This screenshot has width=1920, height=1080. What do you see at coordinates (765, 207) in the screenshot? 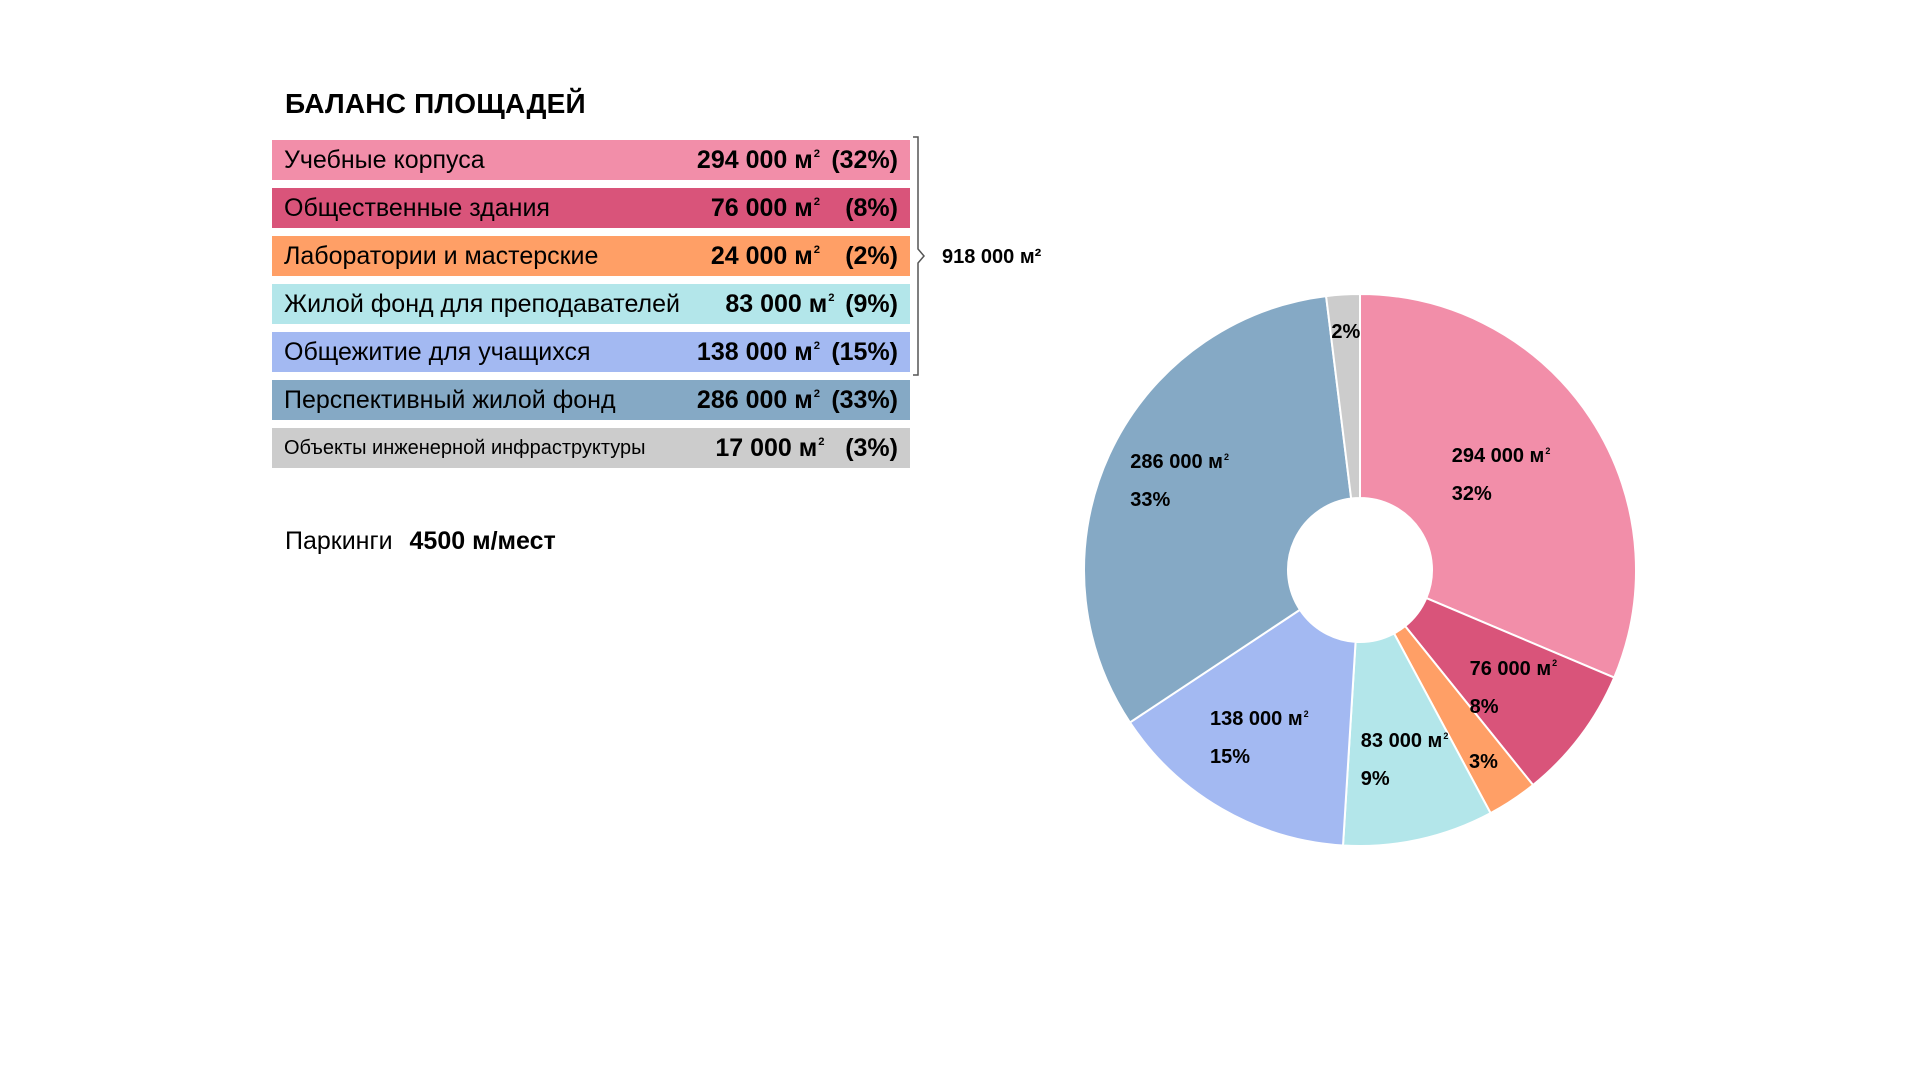
I see `legend-area: 76 000 м2` at bounding box center [765, 207].